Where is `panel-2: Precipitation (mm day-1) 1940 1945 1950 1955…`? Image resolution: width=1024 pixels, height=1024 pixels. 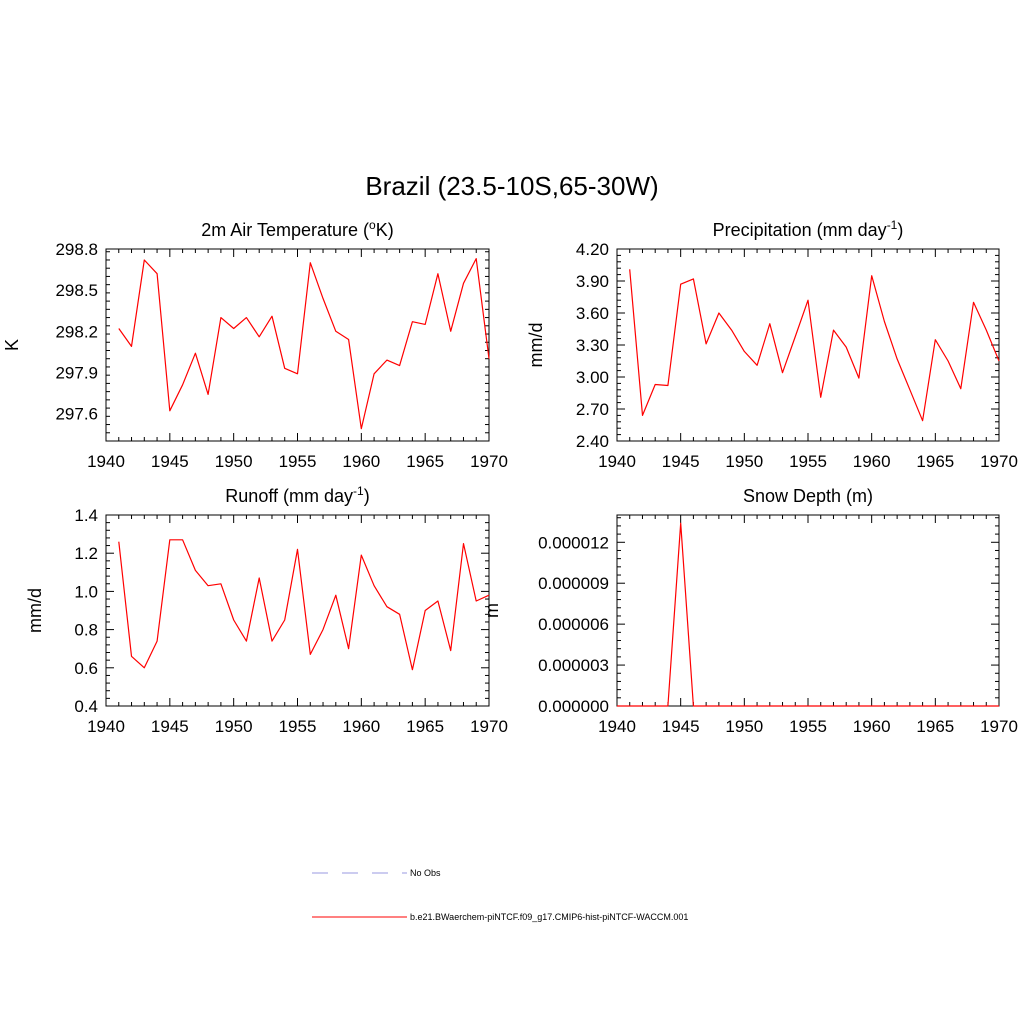 panel-2: Precipitation (mm day-1) 1940 1945 1950 1955… is located at coordinates (772, 344).